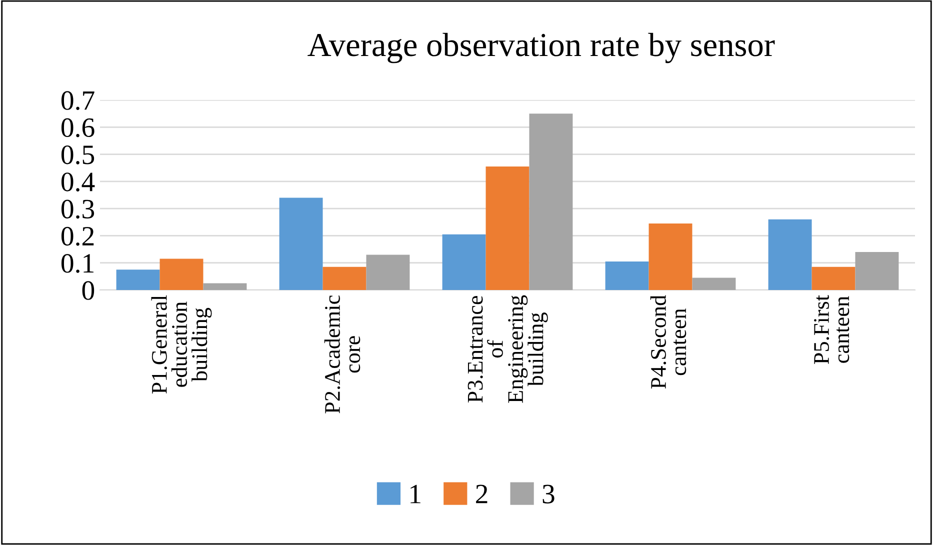 The height and width of the screenshot is (545, 933). What do you see at coordinates (668, 342) in the screenshot?
I see `x-tick-label: P4.Second canteen` at bounding box center [668, 342].